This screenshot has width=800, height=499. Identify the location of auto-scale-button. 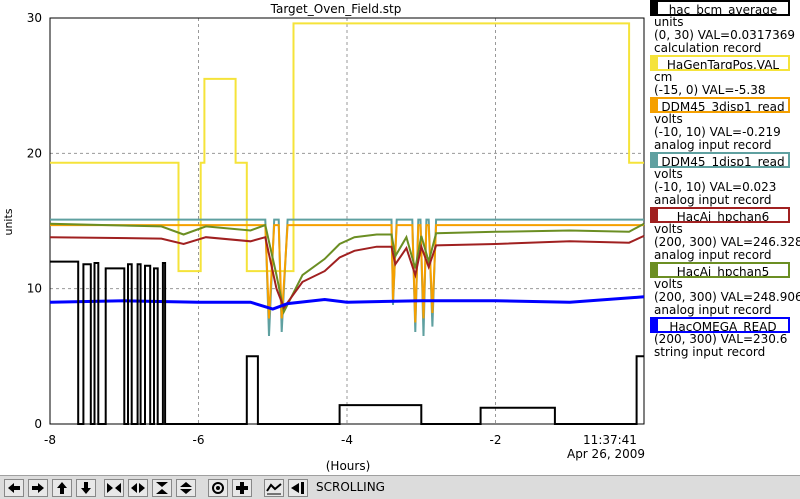
(274, 488).